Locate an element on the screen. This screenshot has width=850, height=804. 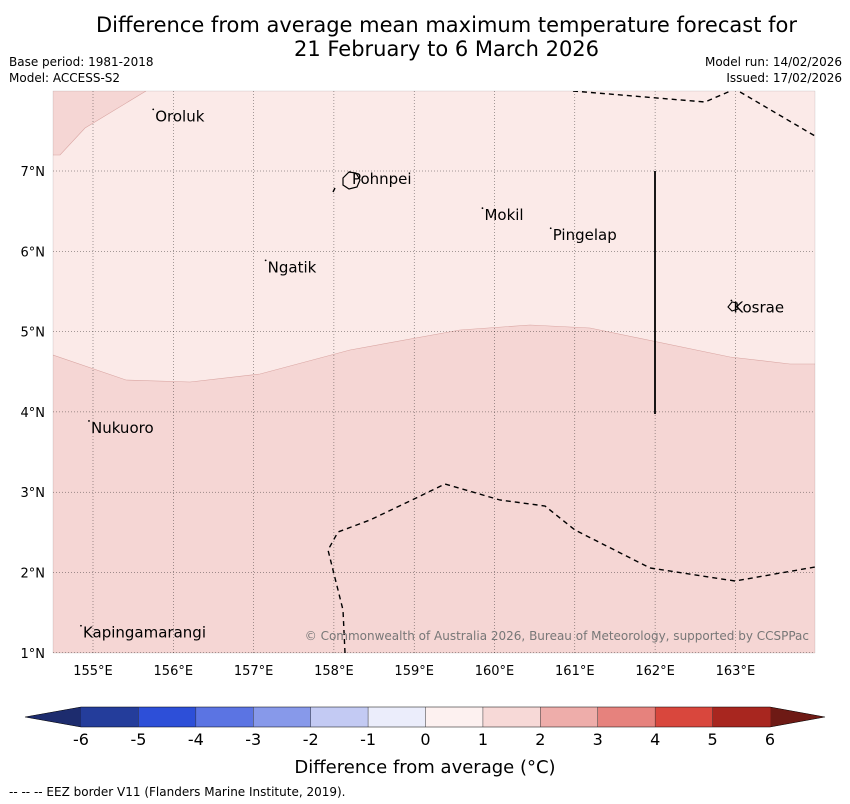
place-label: Kapingamarangi is located at coordinates (144, 633).